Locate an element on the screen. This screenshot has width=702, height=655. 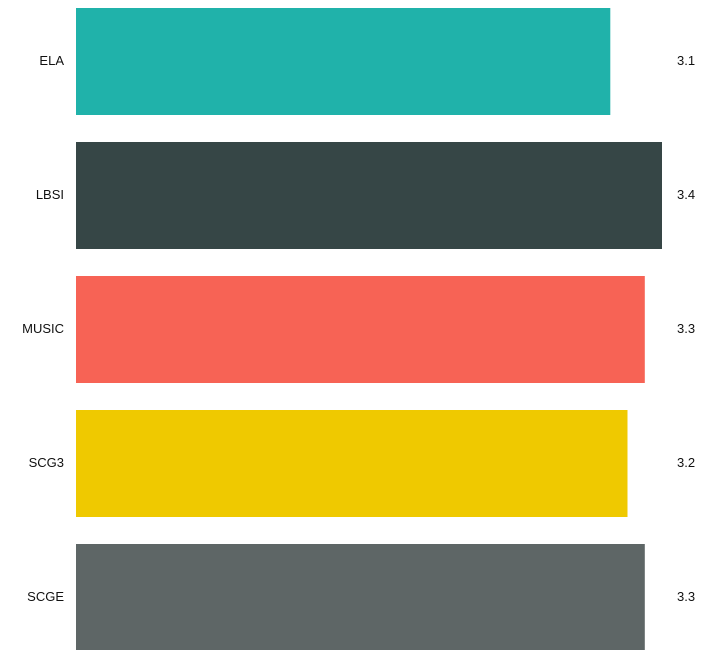
value-label-ela: 3.1 is located at coordinates (686, 60).